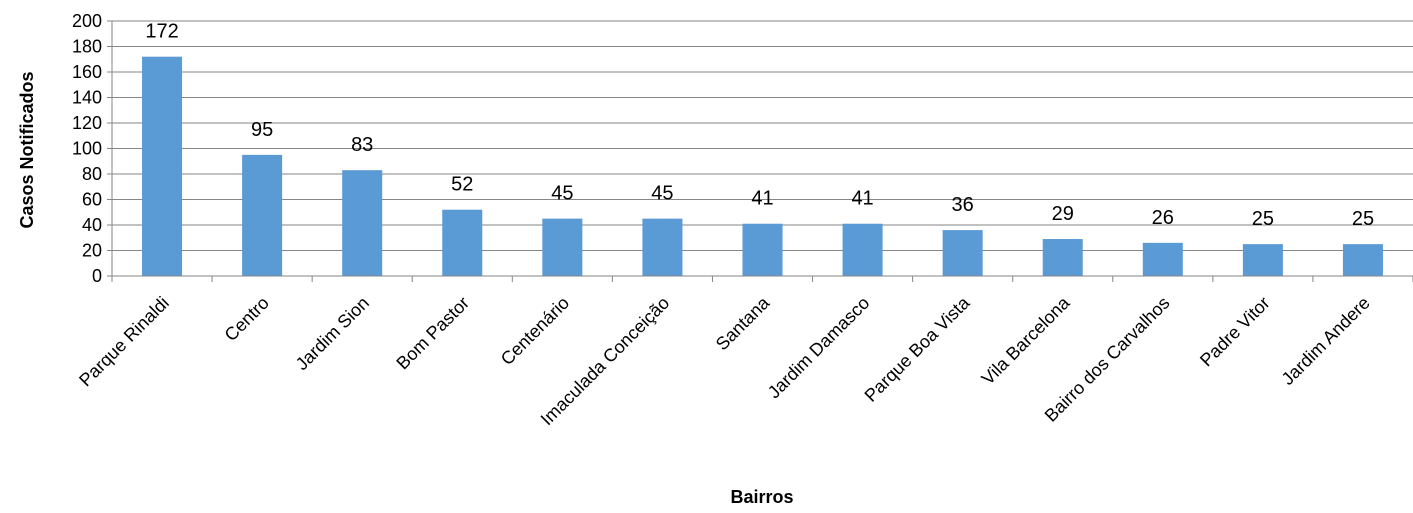 The height and width of the screenshot is (513, 1413). I want to click on y-tick-label: 120, so click(87, 123).